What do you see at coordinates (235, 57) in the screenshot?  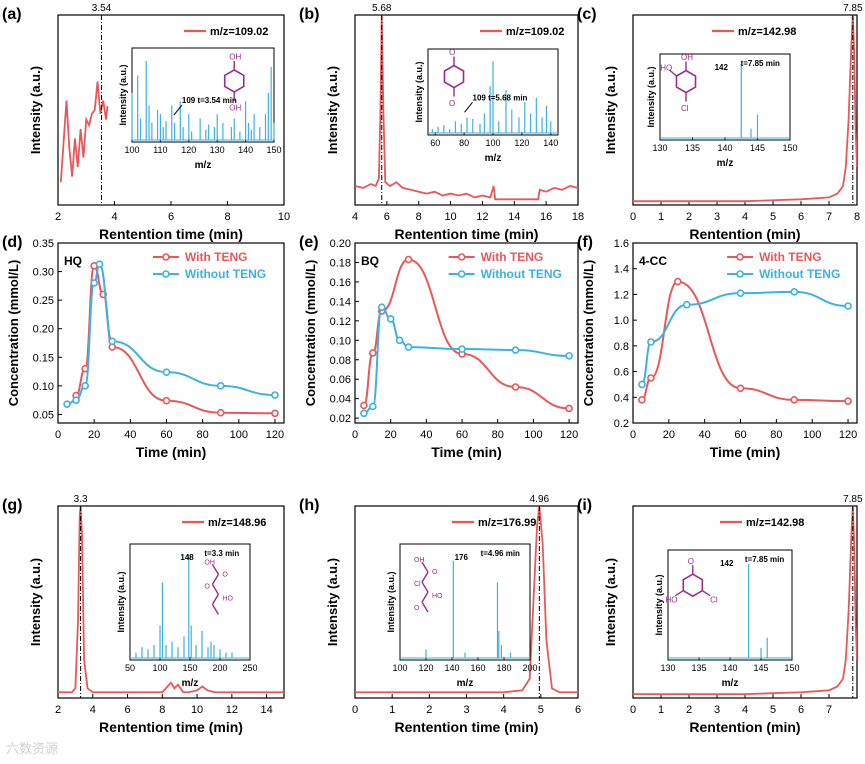 I see `molecule-atom-label: OH` at bounding box center [235, 57].